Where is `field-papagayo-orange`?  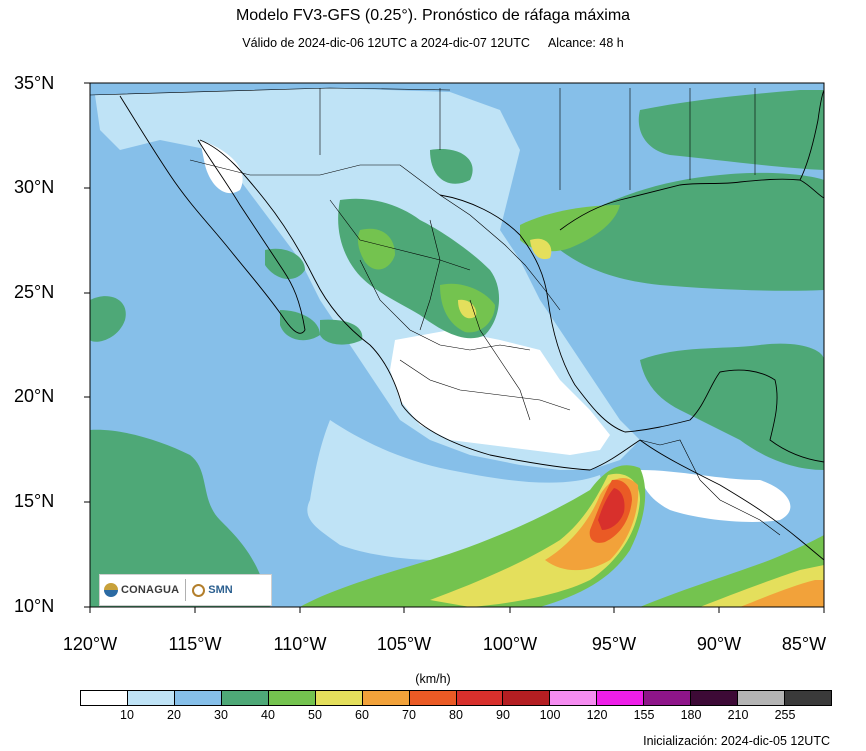 field-papagayo-orange is located at coordinates (782, 593).